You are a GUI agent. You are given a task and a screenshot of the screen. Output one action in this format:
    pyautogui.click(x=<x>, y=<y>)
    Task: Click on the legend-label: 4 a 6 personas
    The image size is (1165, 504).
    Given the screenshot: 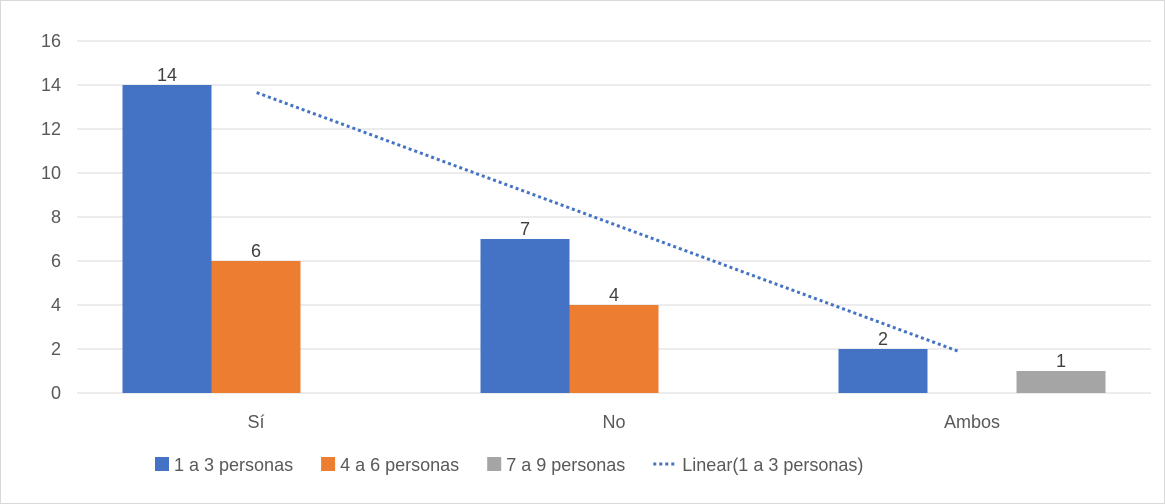 What is the action you would take?
    pyautogui.click(x=399, y=465)
    